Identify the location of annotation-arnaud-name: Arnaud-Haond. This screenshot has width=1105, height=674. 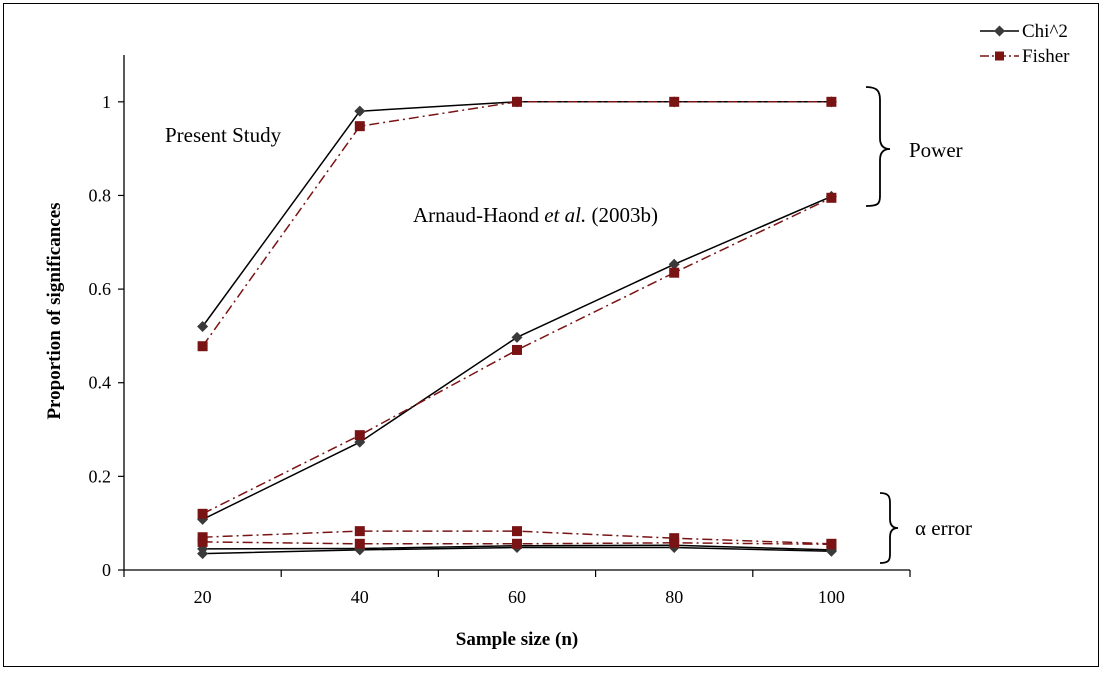
(478, 215).